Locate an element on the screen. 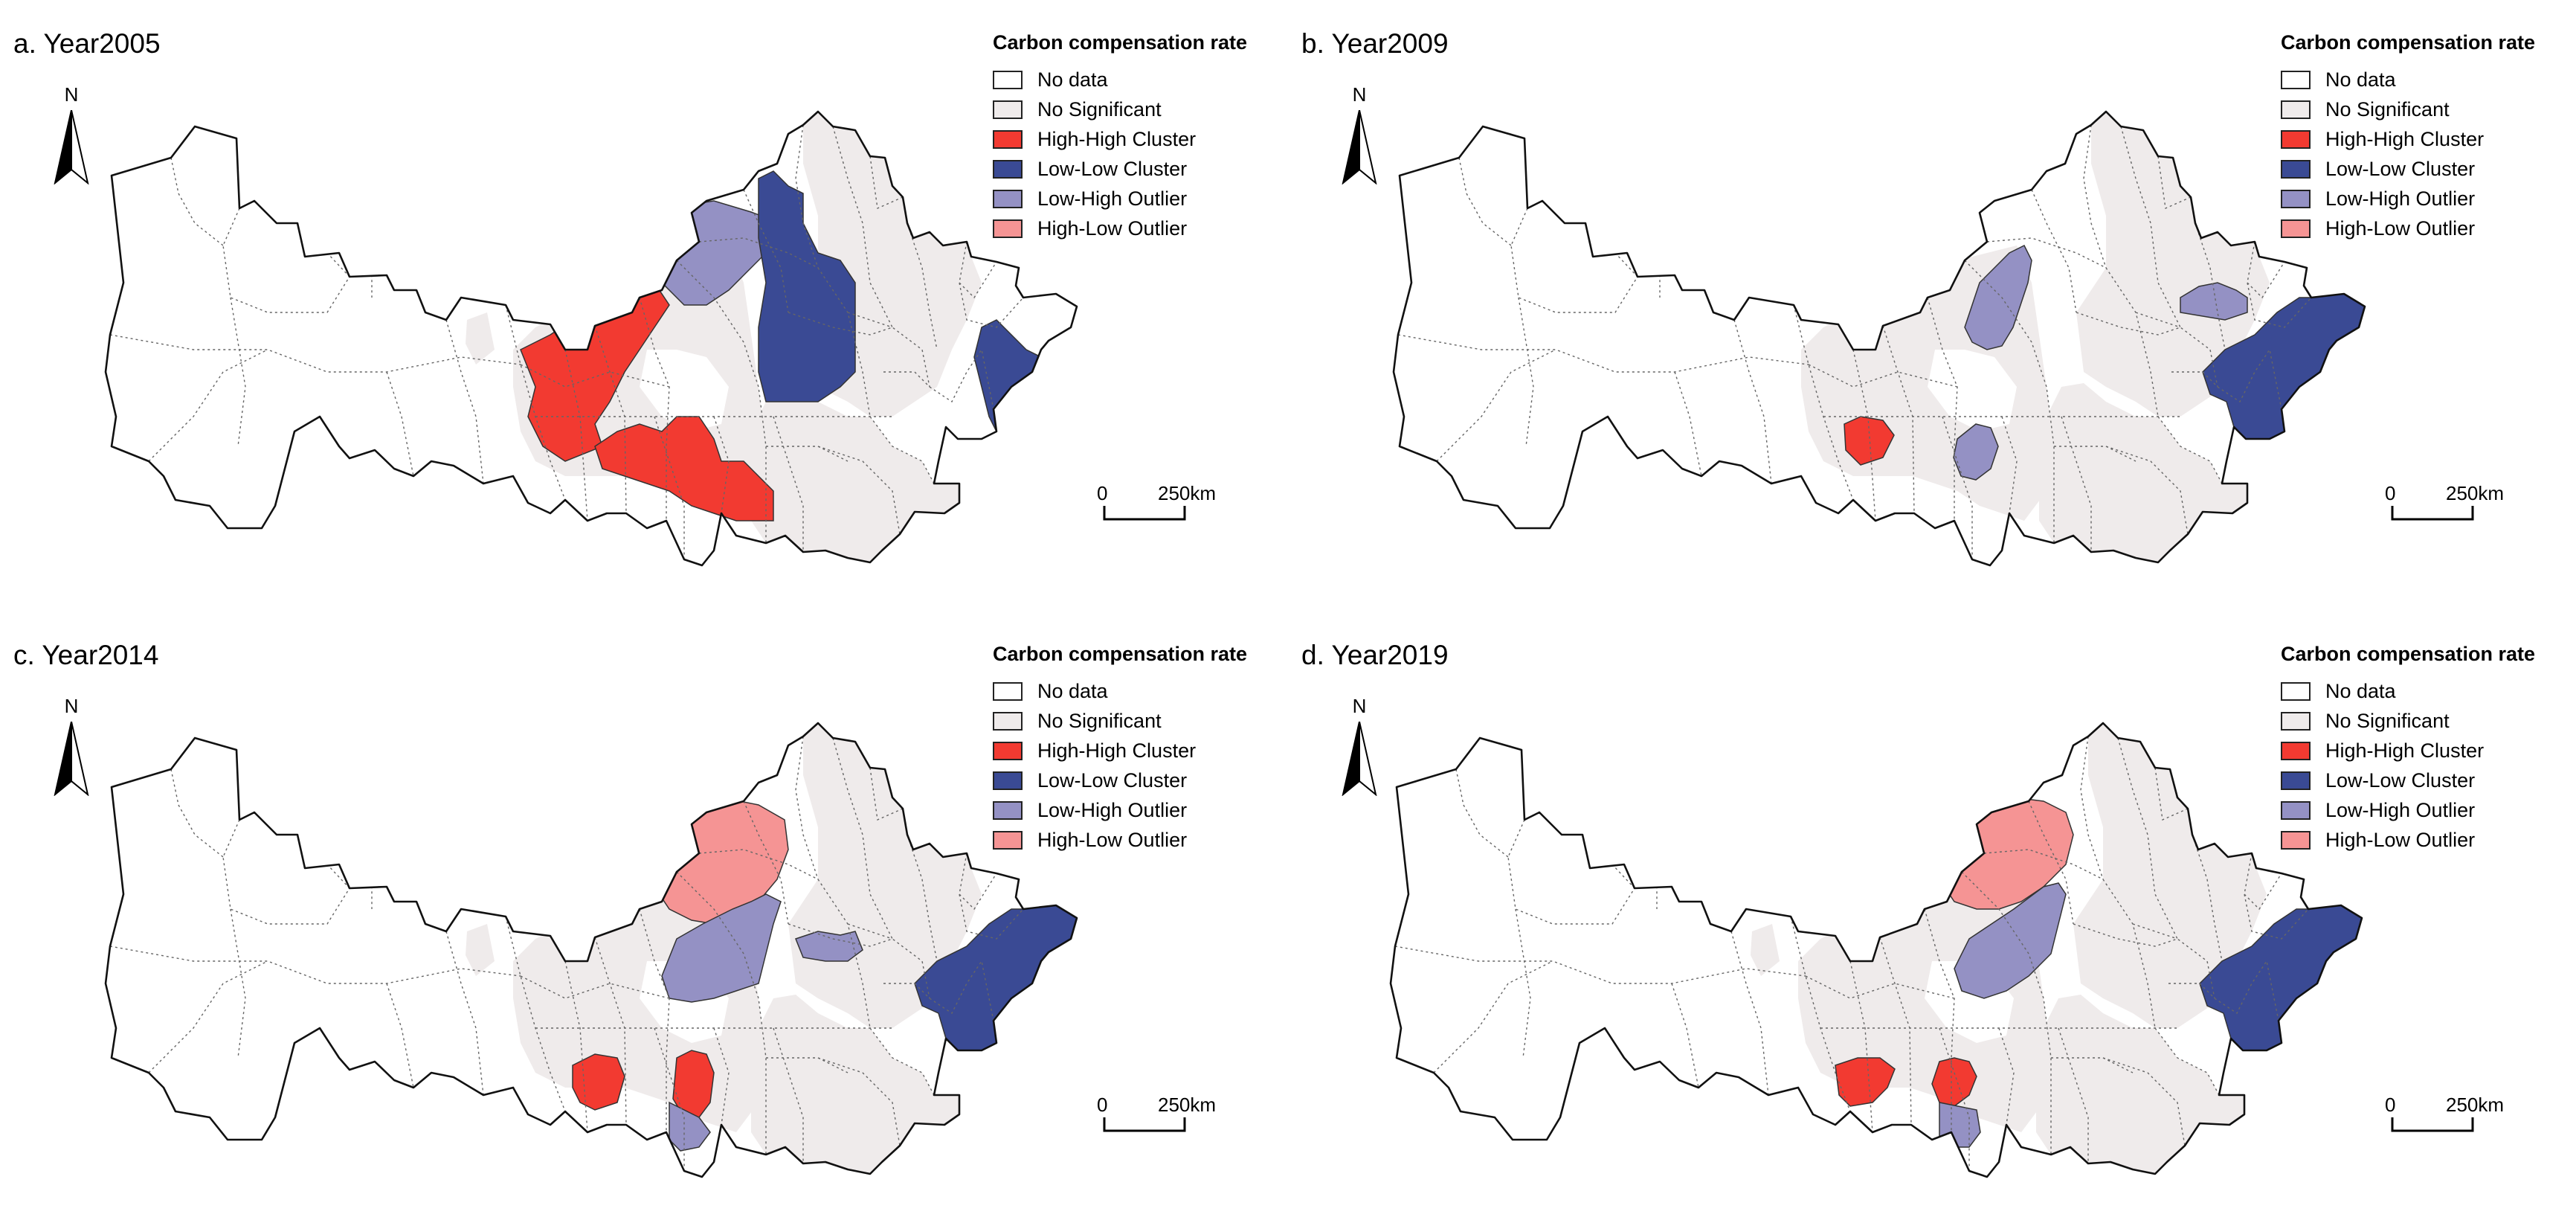 This screenshot has width=2576, height=1223. legend-label: Low-Low Cluster is located at coordinates (2400, 780).